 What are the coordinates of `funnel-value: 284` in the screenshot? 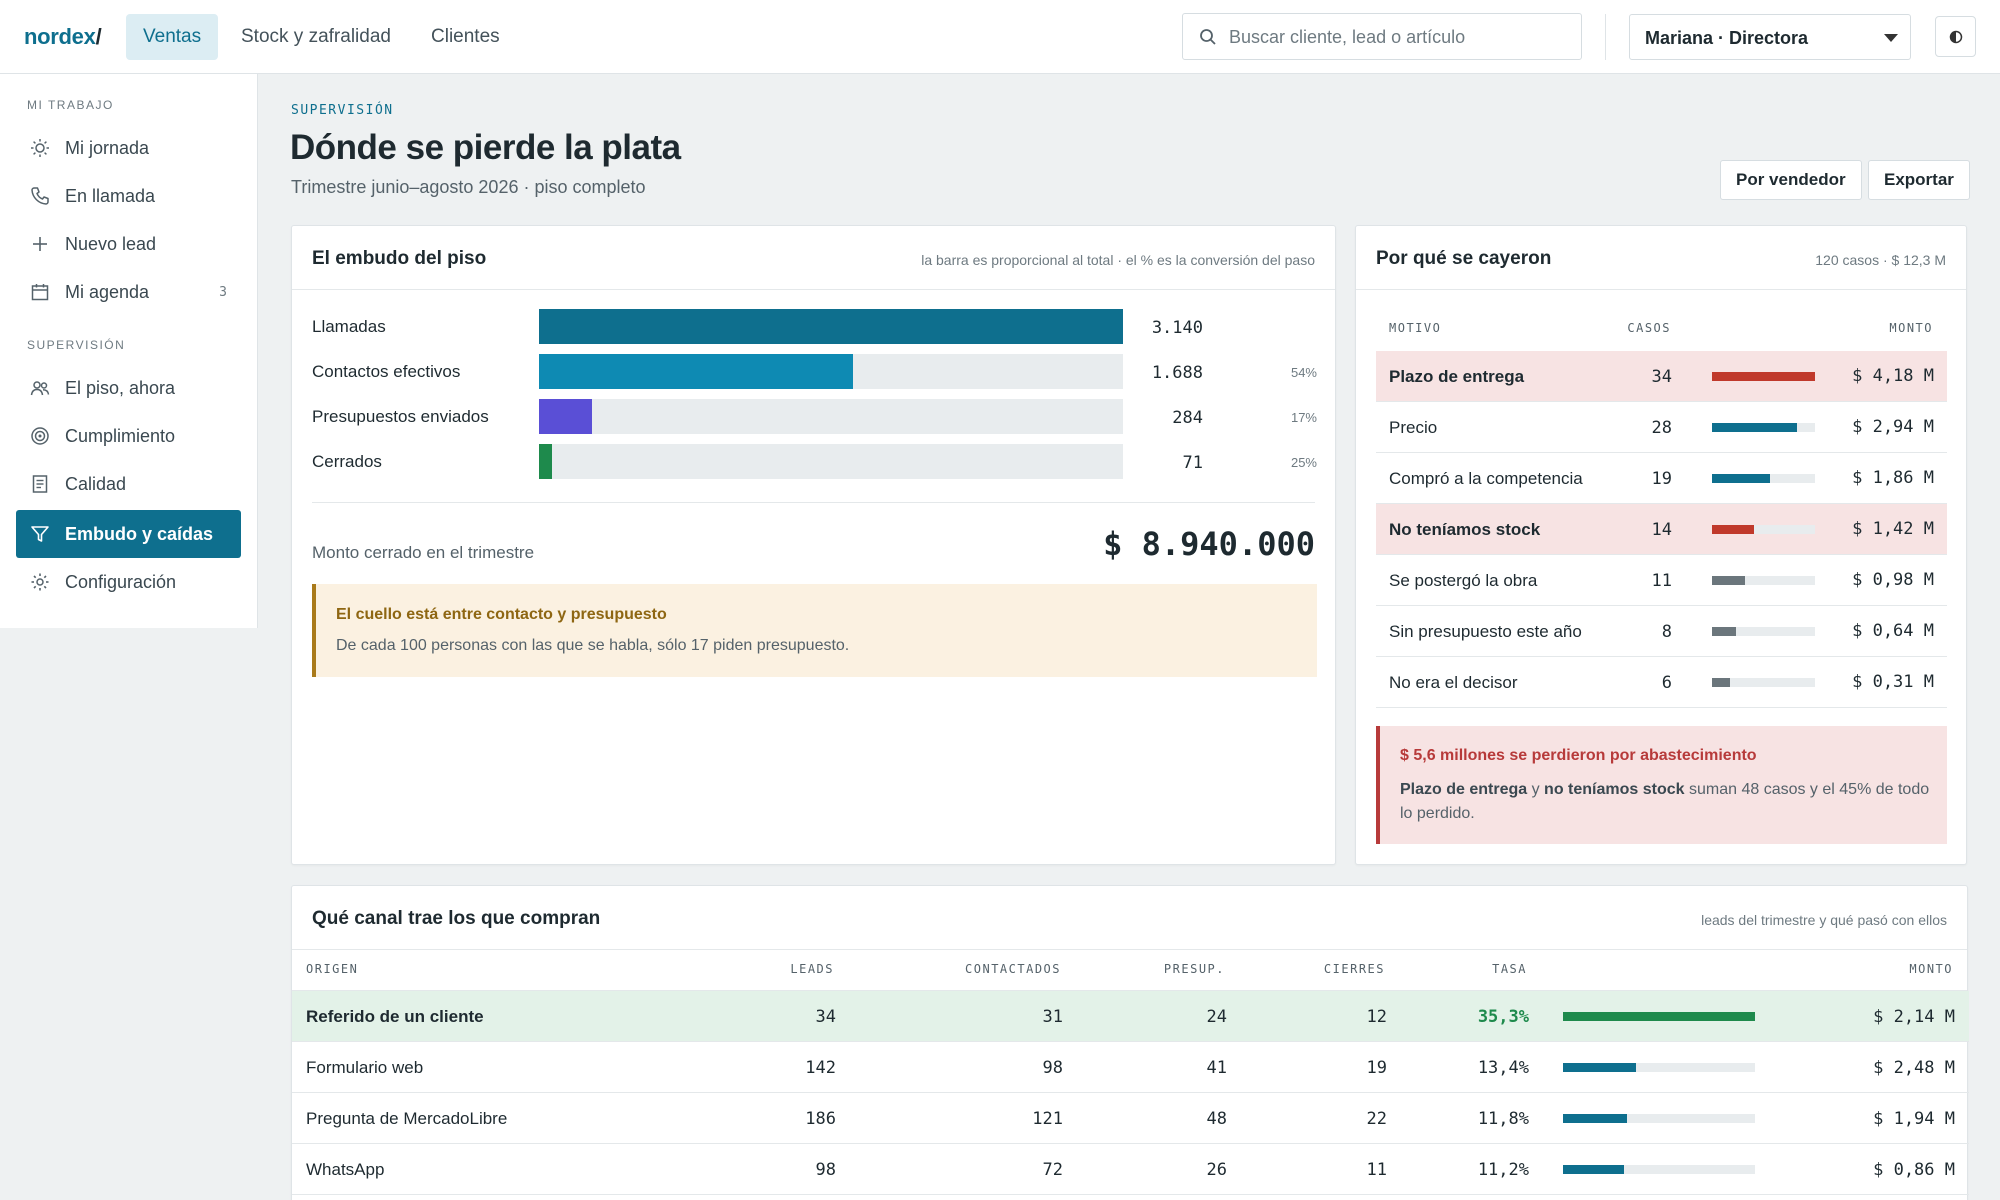 It's located at (1187, 418).